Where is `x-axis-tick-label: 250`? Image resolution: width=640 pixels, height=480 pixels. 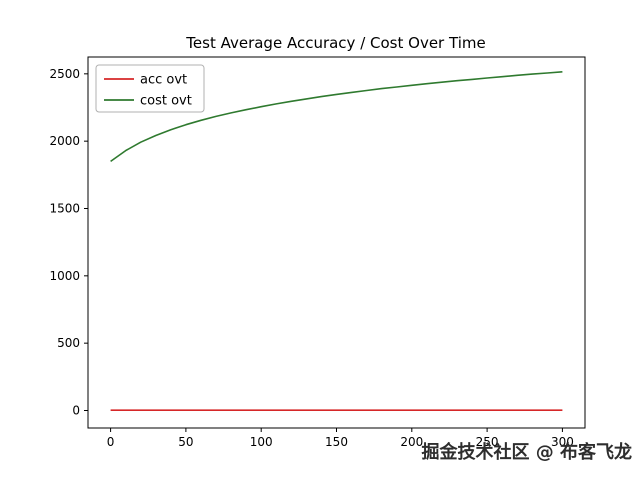
x-axis-tick-label: 250 is located at coordinates (487, 442).